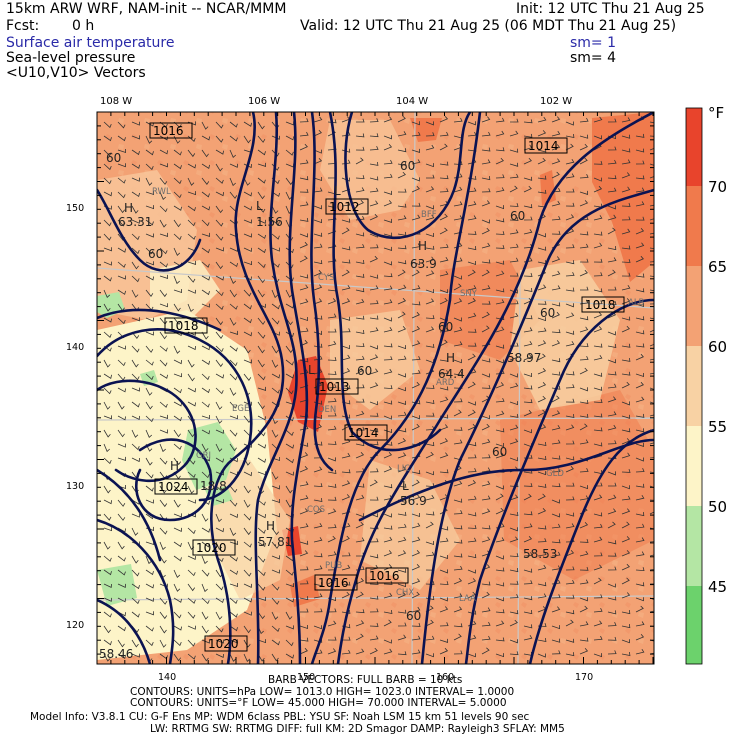 This screenshot has height=740, width=740. I want to click on station-label: GLD, so click(555, 474).